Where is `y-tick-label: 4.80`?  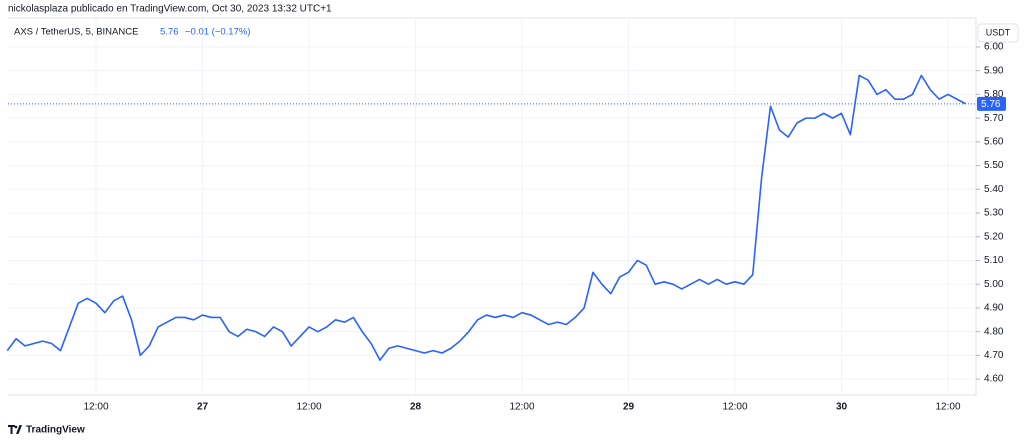
y-tick-label: 4.80 is located at coordinates (994, 331).